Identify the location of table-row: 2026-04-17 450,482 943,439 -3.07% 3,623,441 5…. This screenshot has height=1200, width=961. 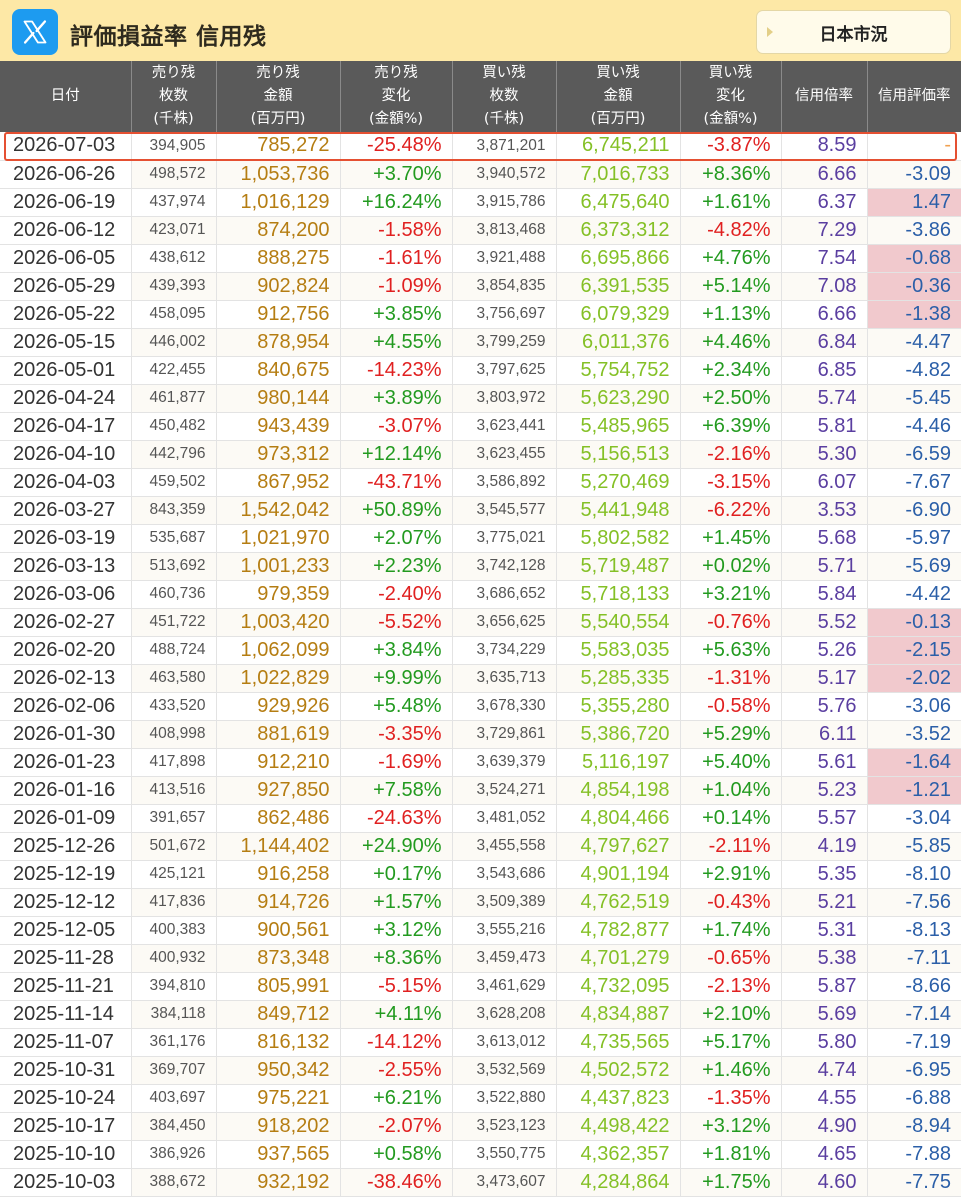
(480, 426).